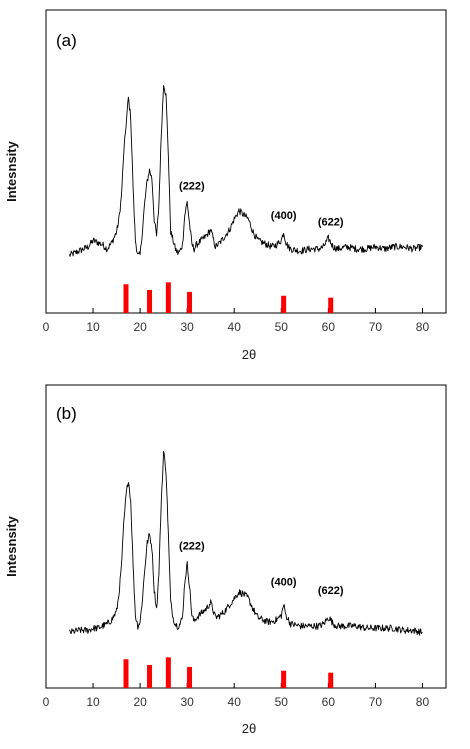 The image size is (470, 749). Describe the element at coordinates (66, 40) in the screenshot. I see `panel-label: (a)` at that location.